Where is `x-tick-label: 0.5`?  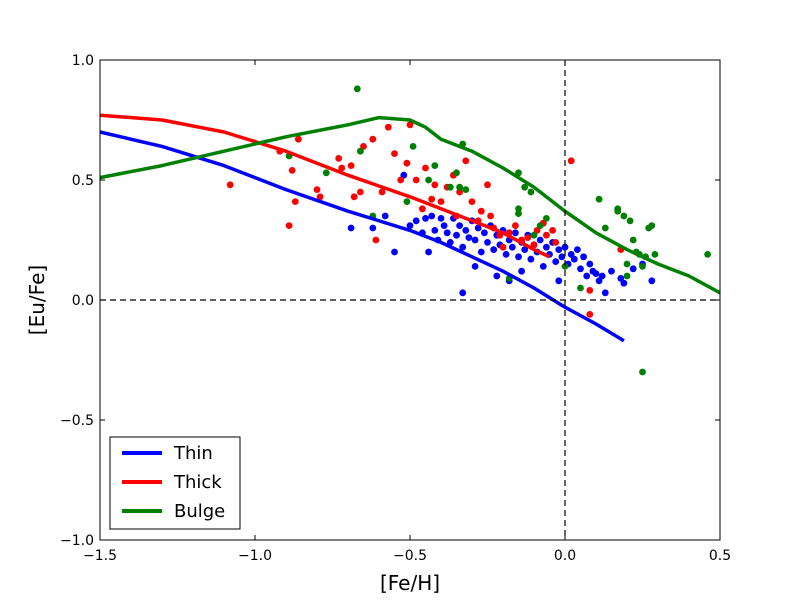
x-tick-label: 0.5 is located at coordinates (720, 556).